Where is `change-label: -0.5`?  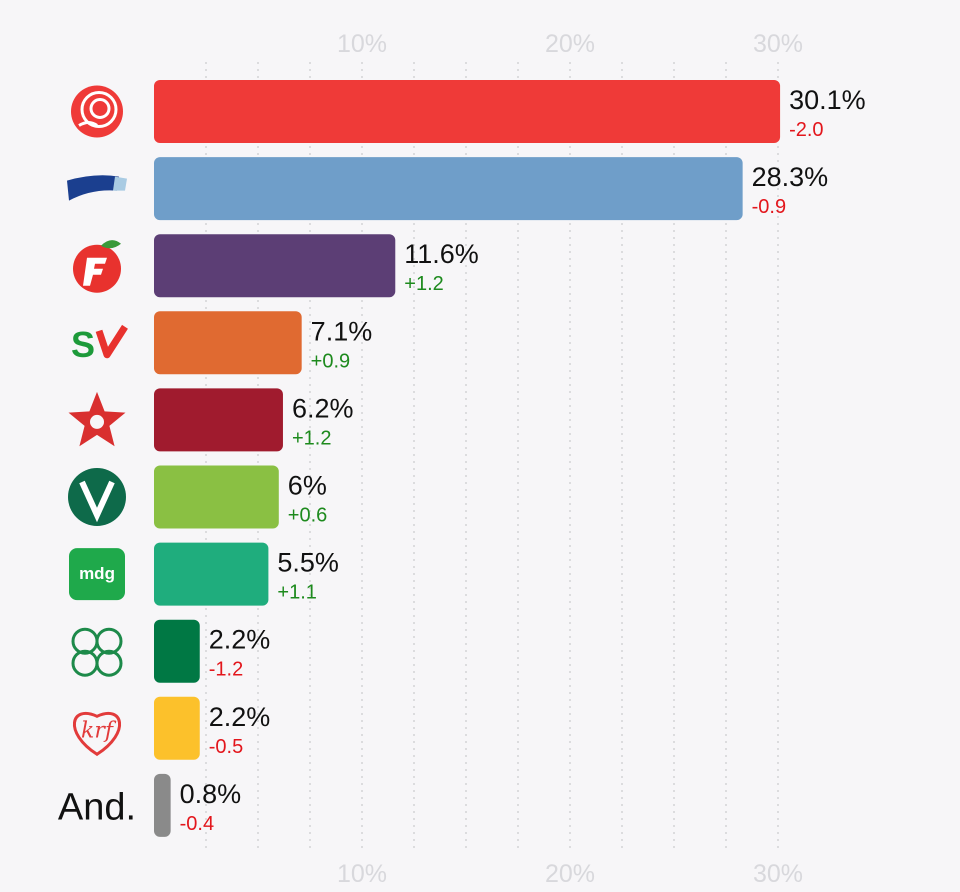 change-label: -0.5 is located at coordinates (226, 747).